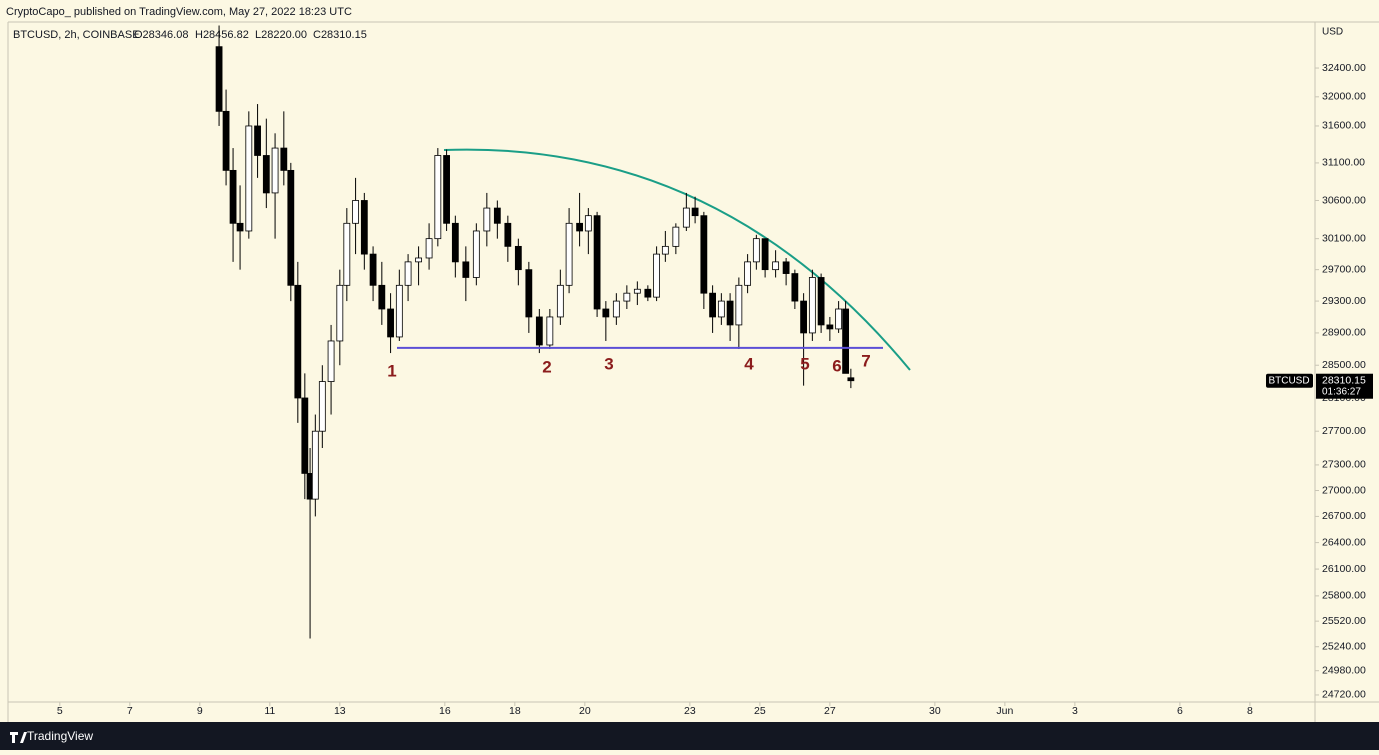 Image resolution: width=1379 pixels, height=755 pixels. I want to click on x-tick-label: 9, so click(200, 711).